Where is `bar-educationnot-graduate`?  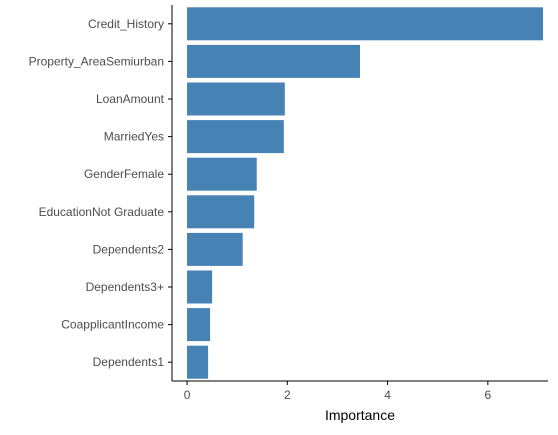
bar-educationnot-graduate is located at coordinates (221, 212).